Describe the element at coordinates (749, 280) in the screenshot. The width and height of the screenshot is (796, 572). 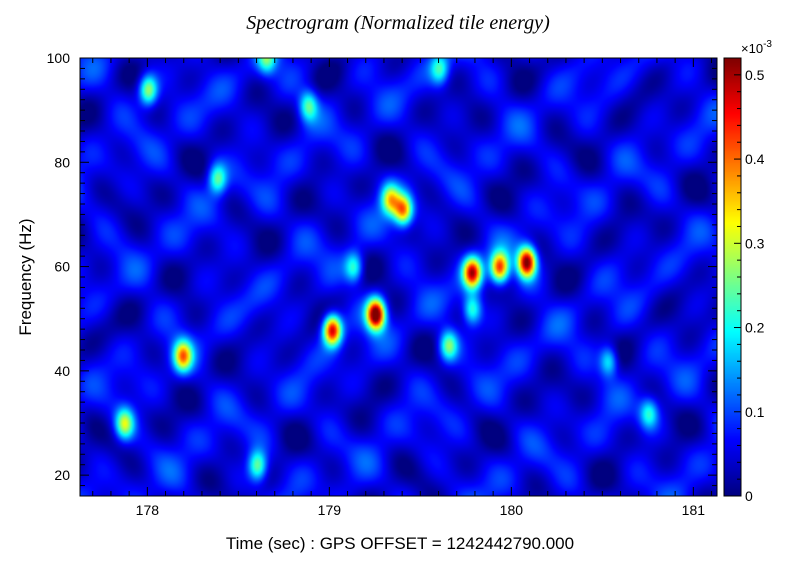
I see `colorbar-axis: 0 0.1 0.2 0.3 0.4 0.5` at that location.